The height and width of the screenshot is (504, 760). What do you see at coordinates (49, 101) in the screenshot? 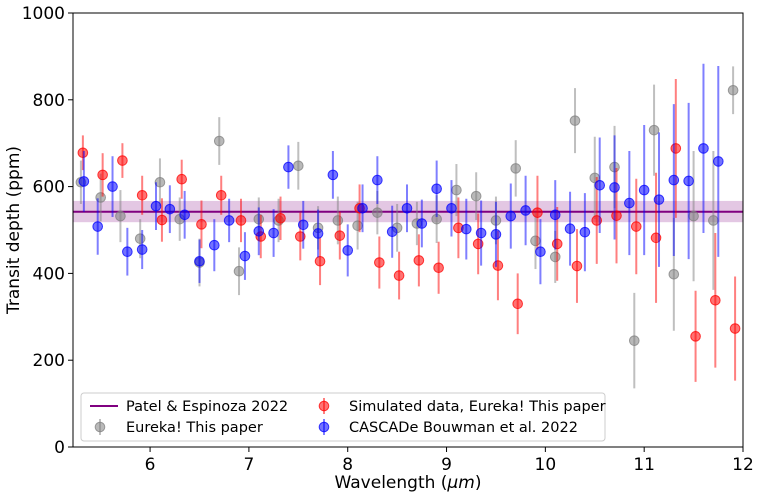
I see `y-tick-label: 800` at bounding box center [49, 101].